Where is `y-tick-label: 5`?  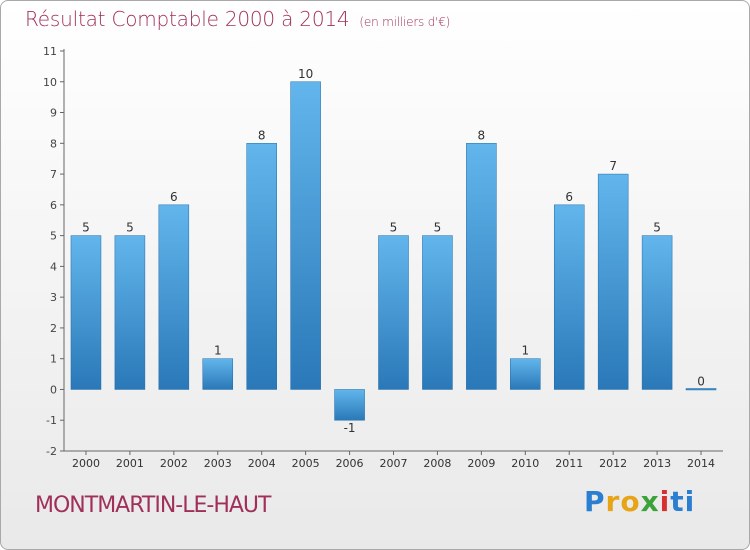 y-tick-label: 5 is located at coordinates (53, 236).